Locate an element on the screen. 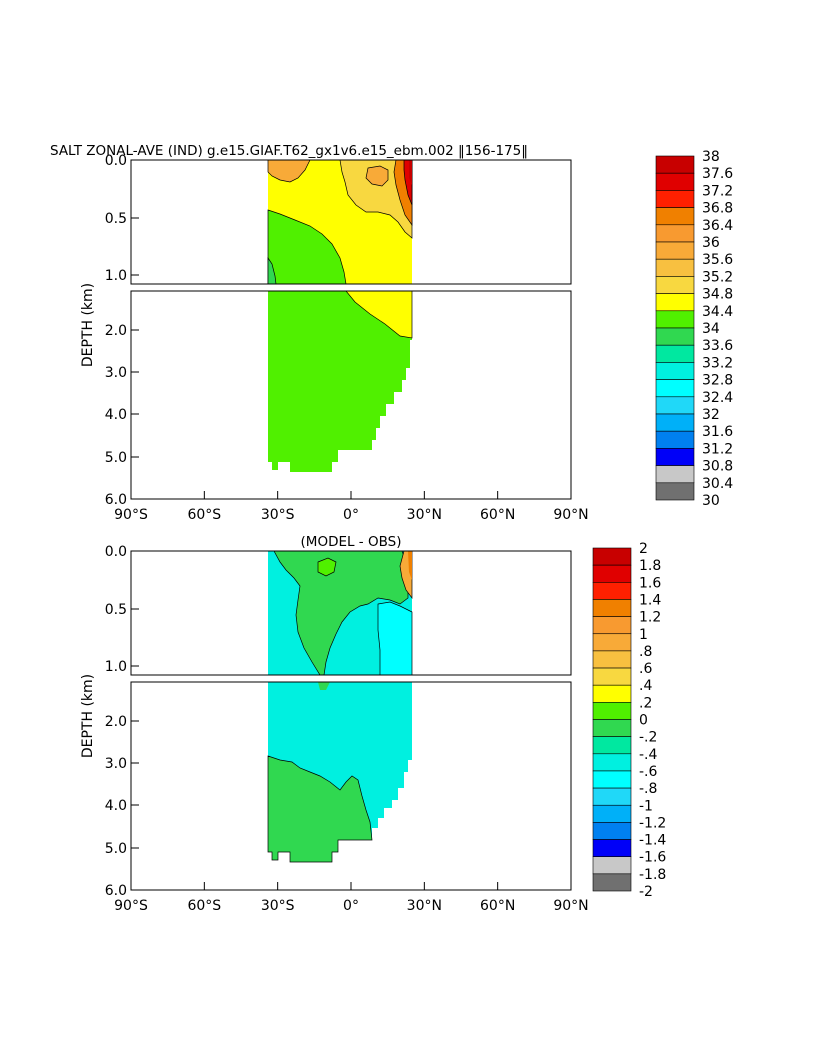 This screenshot has height=1055, width=818. panel-2-title: (MODEL - OBS) is located at coordinates (351, 542).